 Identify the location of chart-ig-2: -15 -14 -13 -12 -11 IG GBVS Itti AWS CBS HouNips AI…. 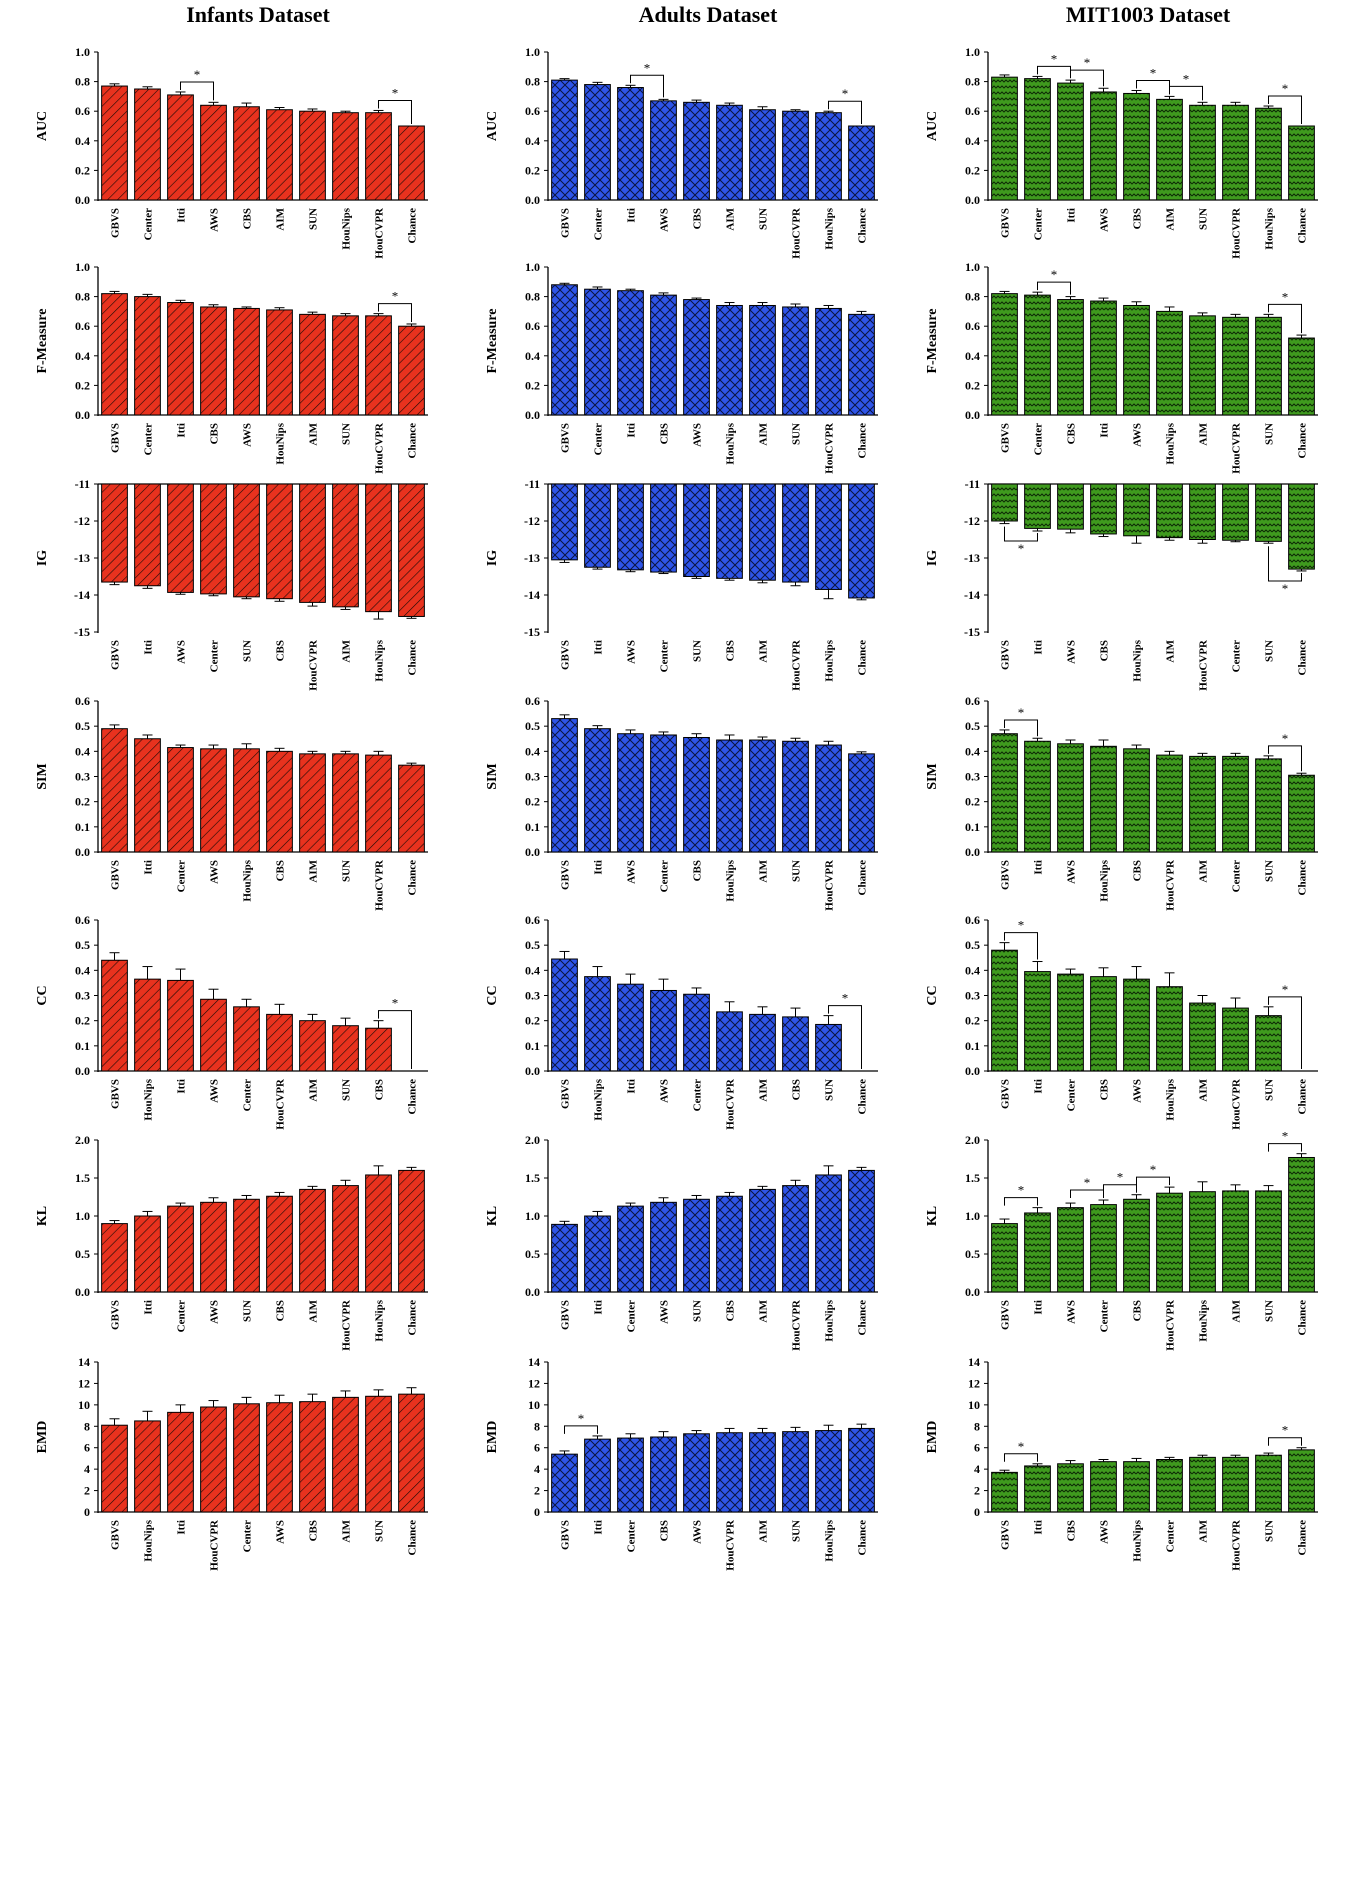
(1121, 584).